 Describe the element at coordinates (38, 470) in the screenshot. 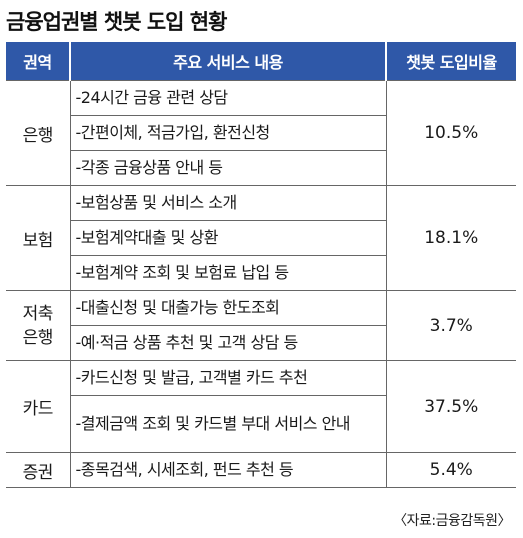

I see `sector-name: 증권` at that location.